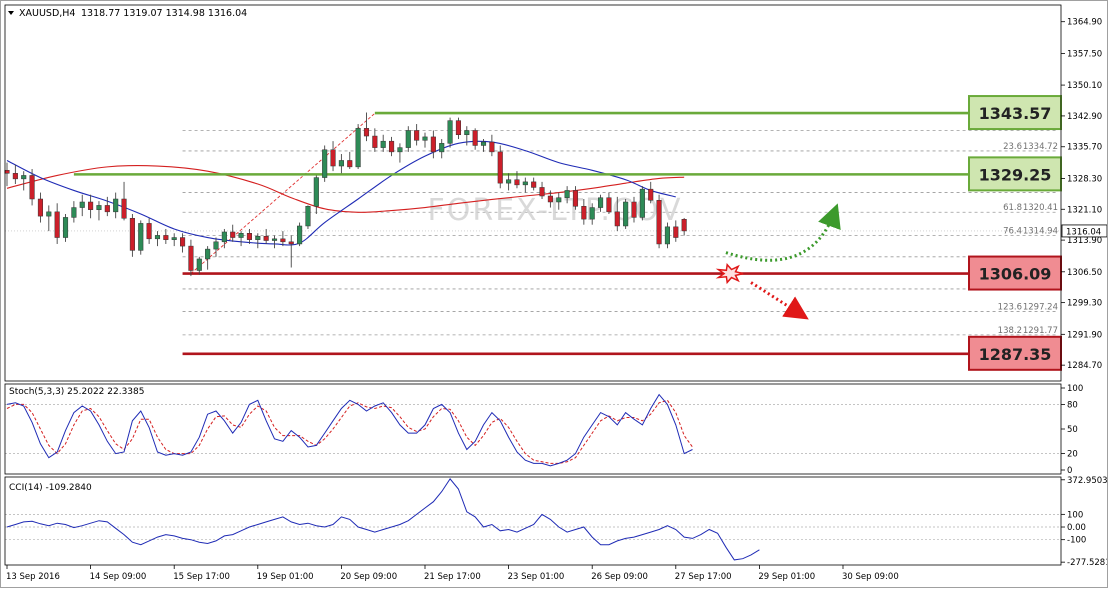 This screenshot has width=1108, height=592. What do you see at coordinates (1012, 147) in the screenshot?
I see `fib-level-label: 23.6` at bounding box center [1012, 147].